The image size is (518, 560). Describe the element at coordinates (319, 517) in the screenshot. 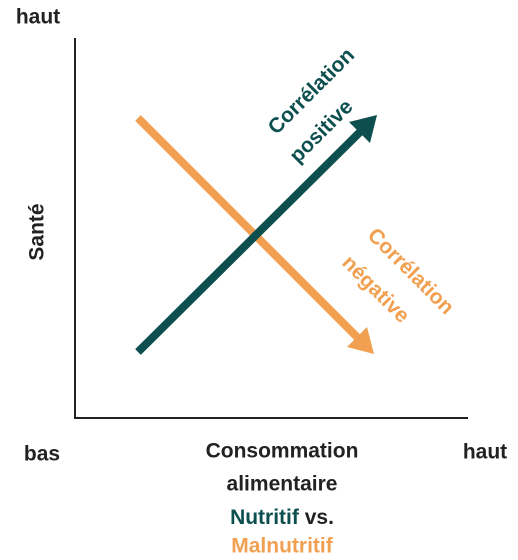

I see `vs-label: vs.` at that location.